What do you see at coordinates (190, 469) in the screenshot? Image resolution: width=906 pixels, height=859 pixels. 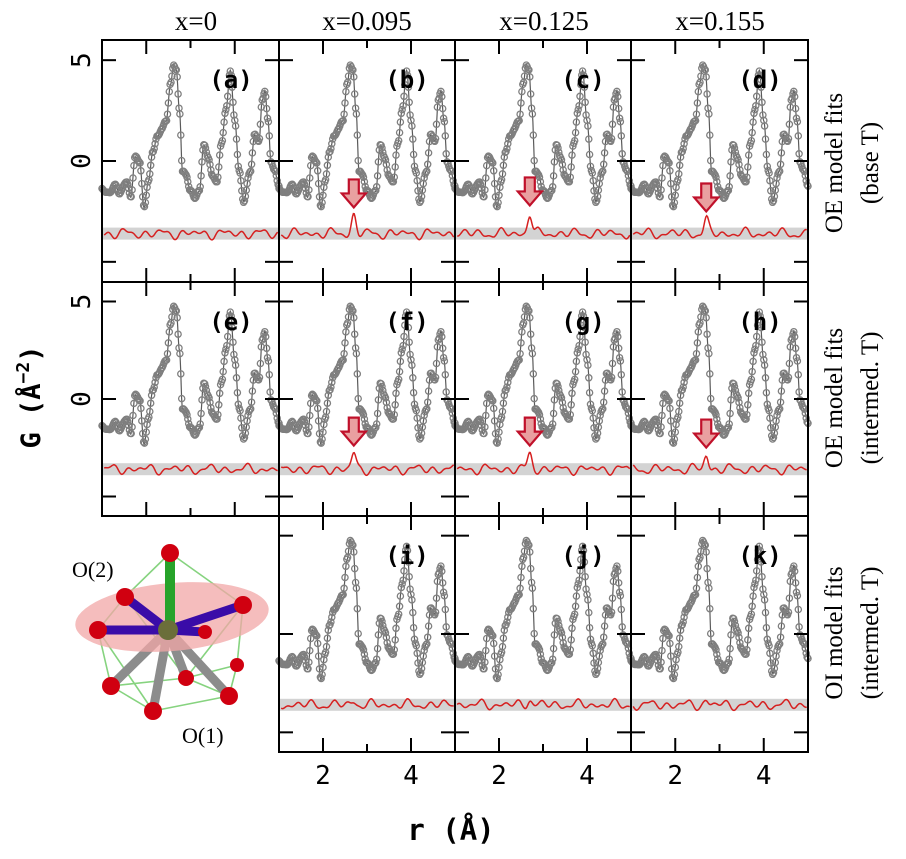 I see `panel-e-difference-curve` at bounding box center [190, 469].